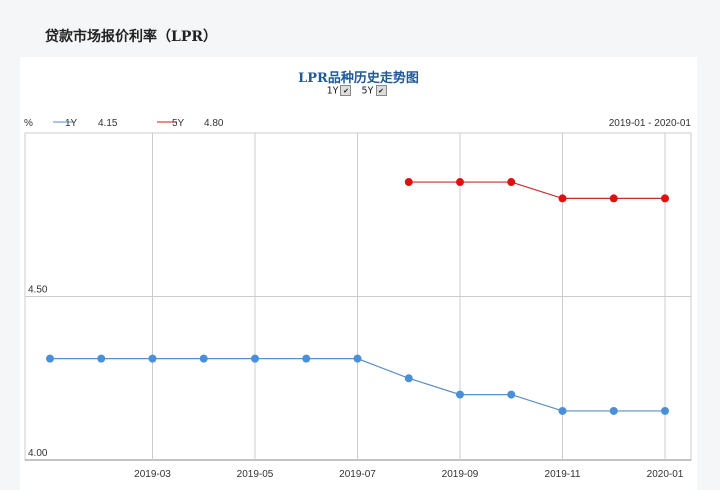 This screenshot has width=720, height=490. Describe the element at coordinates (178, 123) in the screenshot. I see `legend-5y-name: 5Y` at that location.